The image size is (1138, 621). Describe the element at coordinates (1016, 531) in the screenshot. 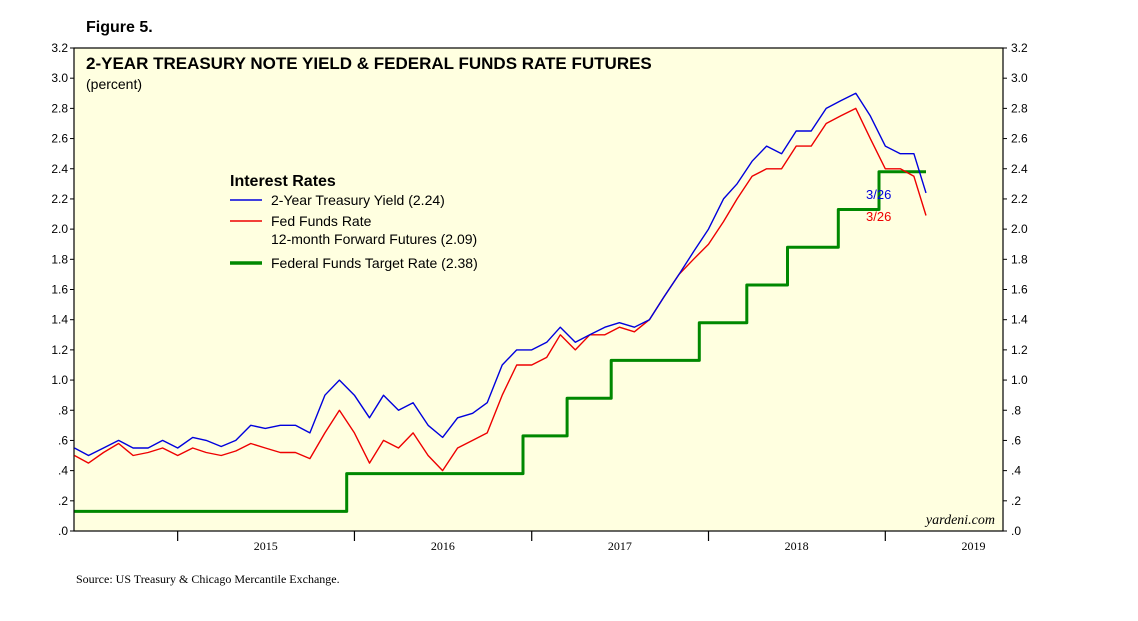

I see `y-tick-label-right: .0` at that location.